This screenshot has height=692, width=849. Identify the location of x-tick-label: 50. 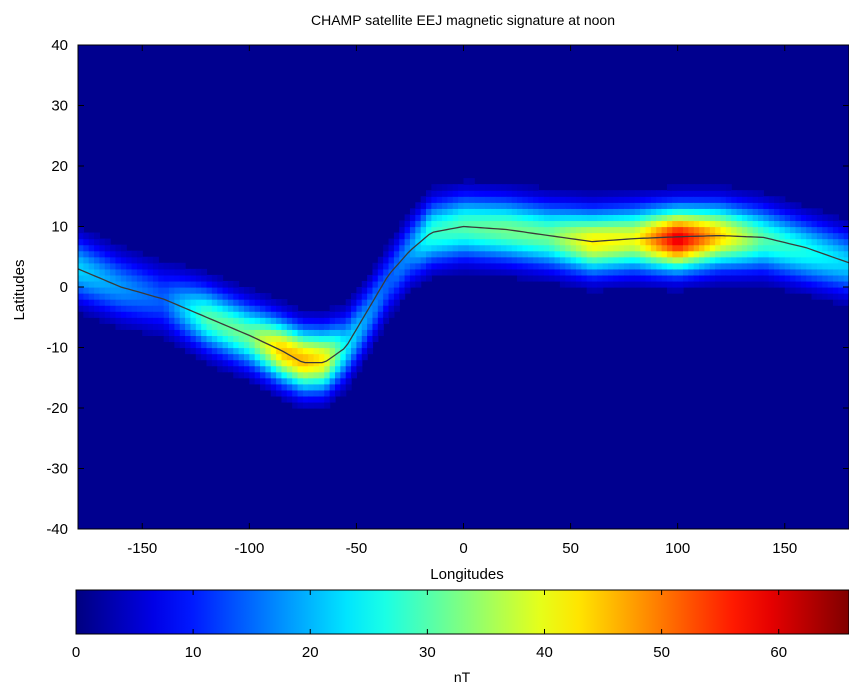
(570, 548).